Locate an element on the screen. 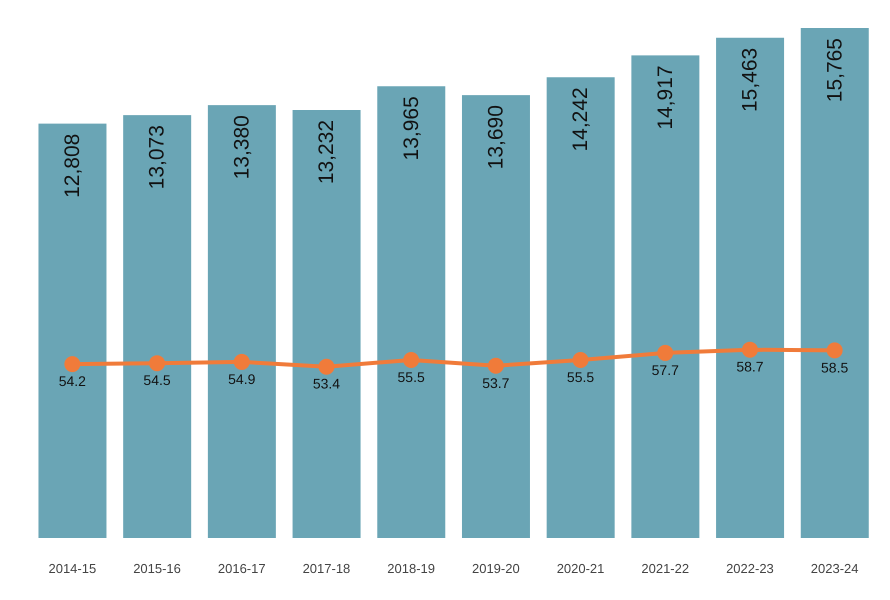  data-label: 15,765 is located at coordinates (834, 70).